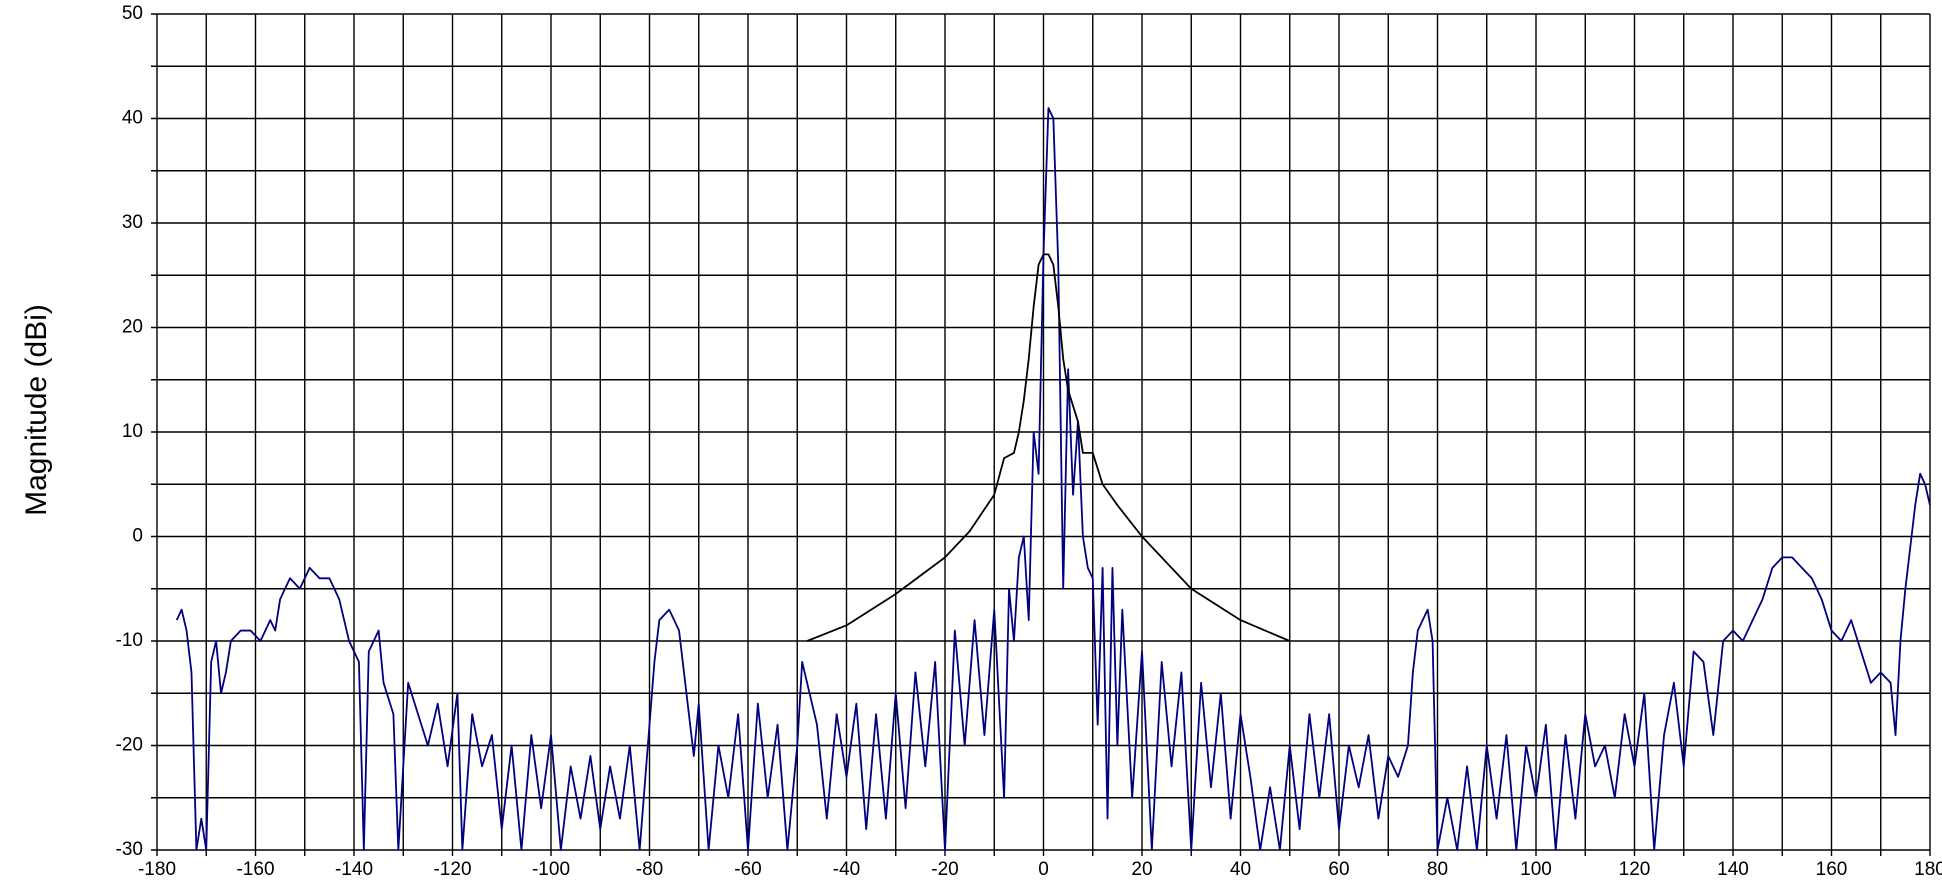  Describe the element at coordinates (747, 869) in the screenshot. I see `x-tick-label: -60` at that location.